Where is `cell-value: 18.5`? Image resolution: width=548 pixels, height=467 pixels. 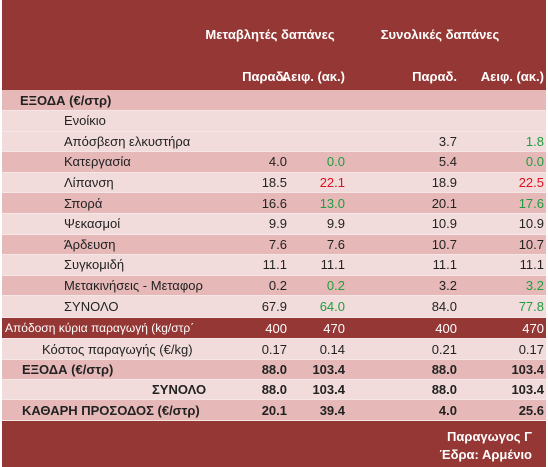 cell-value: 18.5 is located at coordinates (274, 183).